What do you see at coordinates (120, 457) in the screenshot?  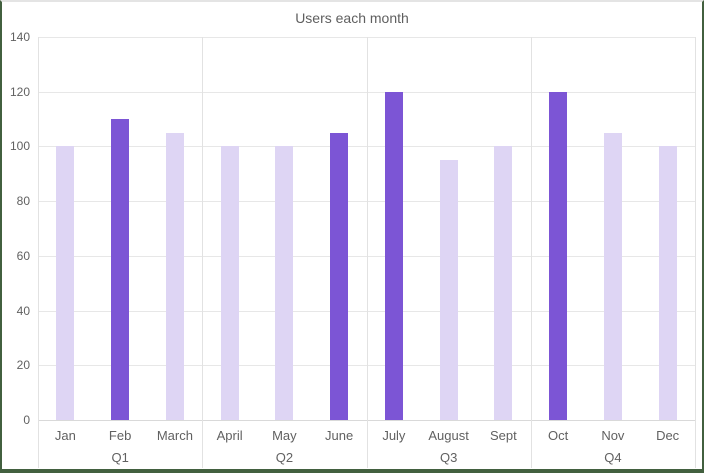 I see `quarter-label-q1: Q1` at bounding box center [120, 457].